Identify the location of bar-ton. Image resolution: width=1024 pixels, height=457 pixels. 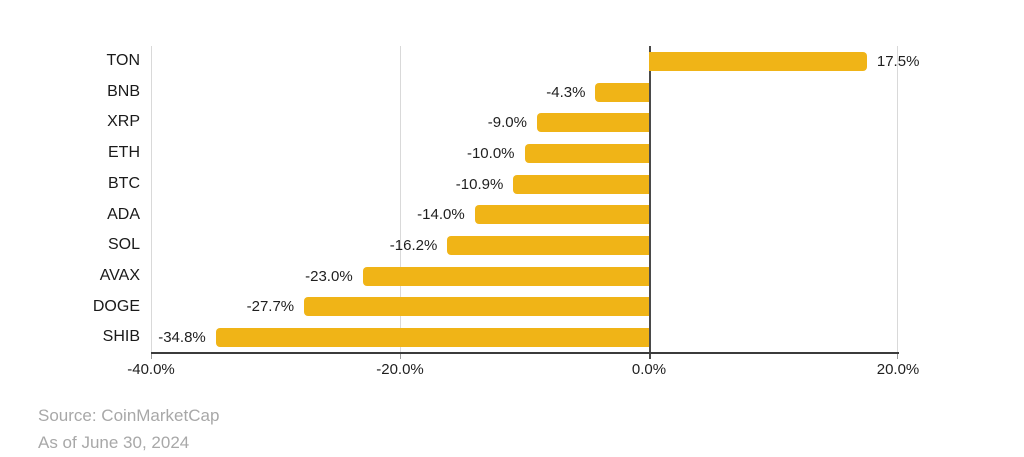
(758, 61).